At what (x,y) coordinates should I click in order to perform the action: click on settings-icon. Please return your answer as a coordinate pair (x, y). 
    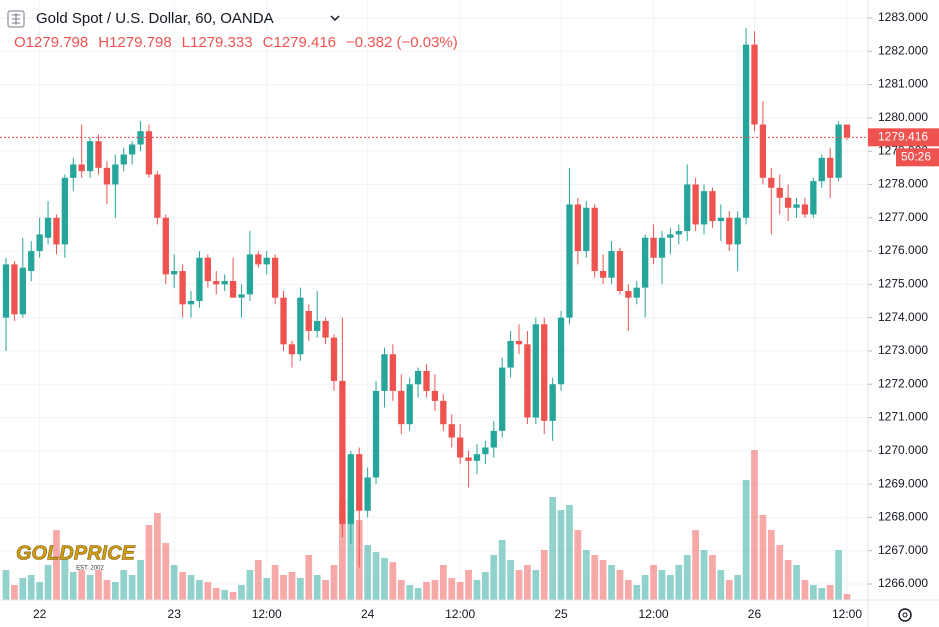
    Looking at the image, I should click on (905, 615).